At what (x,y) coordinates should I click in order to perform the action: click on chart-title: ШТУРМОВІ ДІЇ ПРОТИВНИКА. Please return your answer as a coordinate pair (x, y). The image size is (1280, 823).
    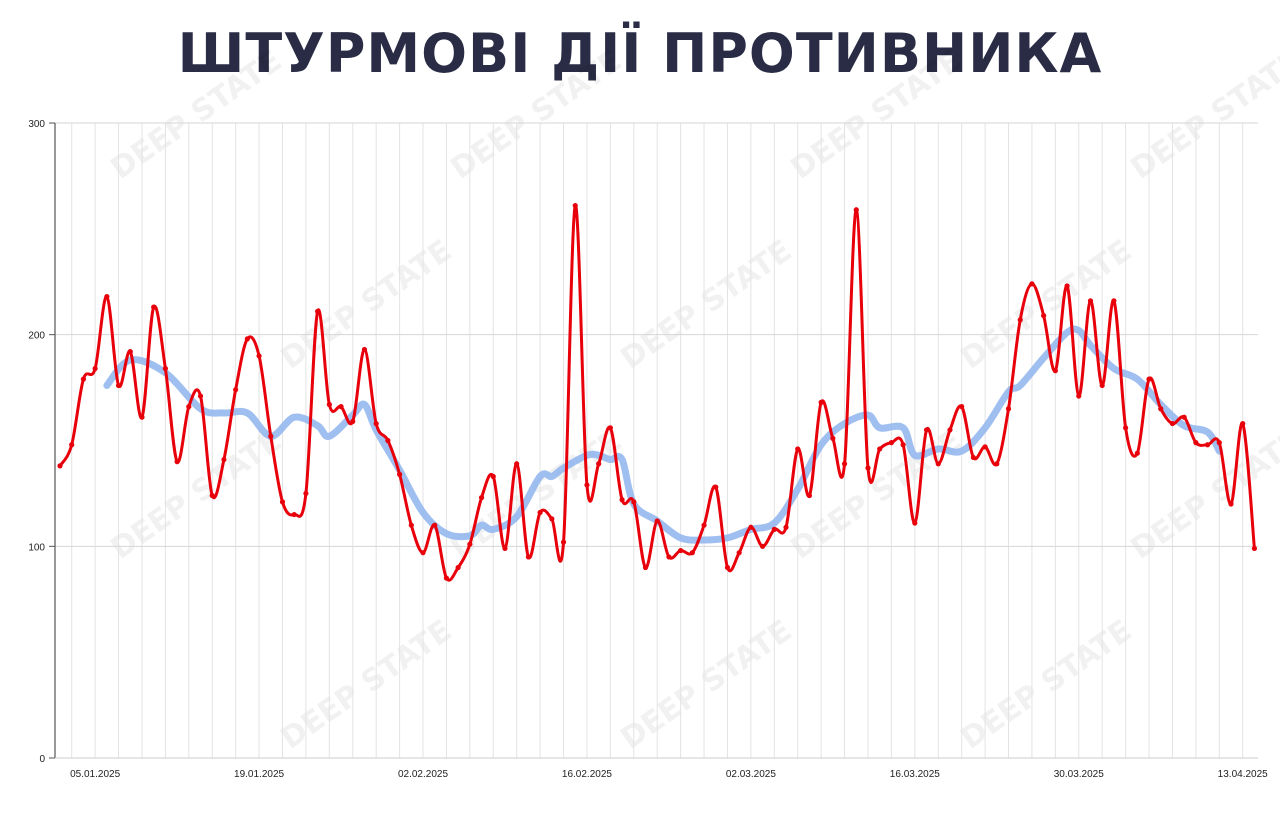
    Looking at the image, I should click on (640, 53).